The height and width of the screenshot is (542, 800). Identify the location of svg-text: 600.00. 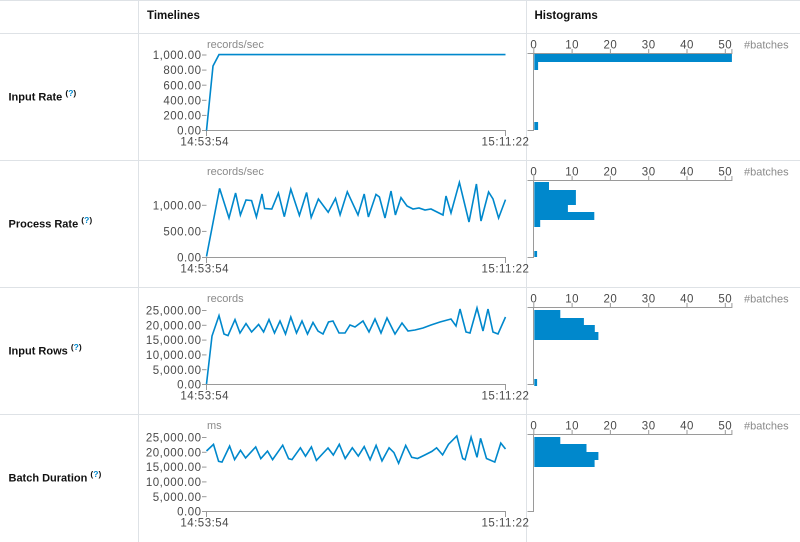
(182, 86).